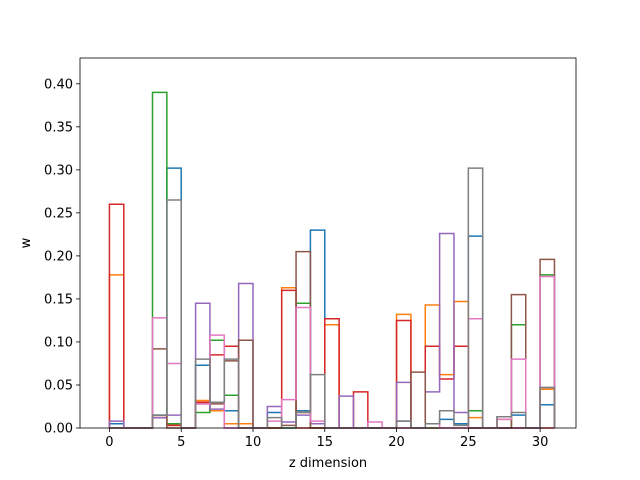  I want to click on x-tick-label: 10, so click(253, 442).